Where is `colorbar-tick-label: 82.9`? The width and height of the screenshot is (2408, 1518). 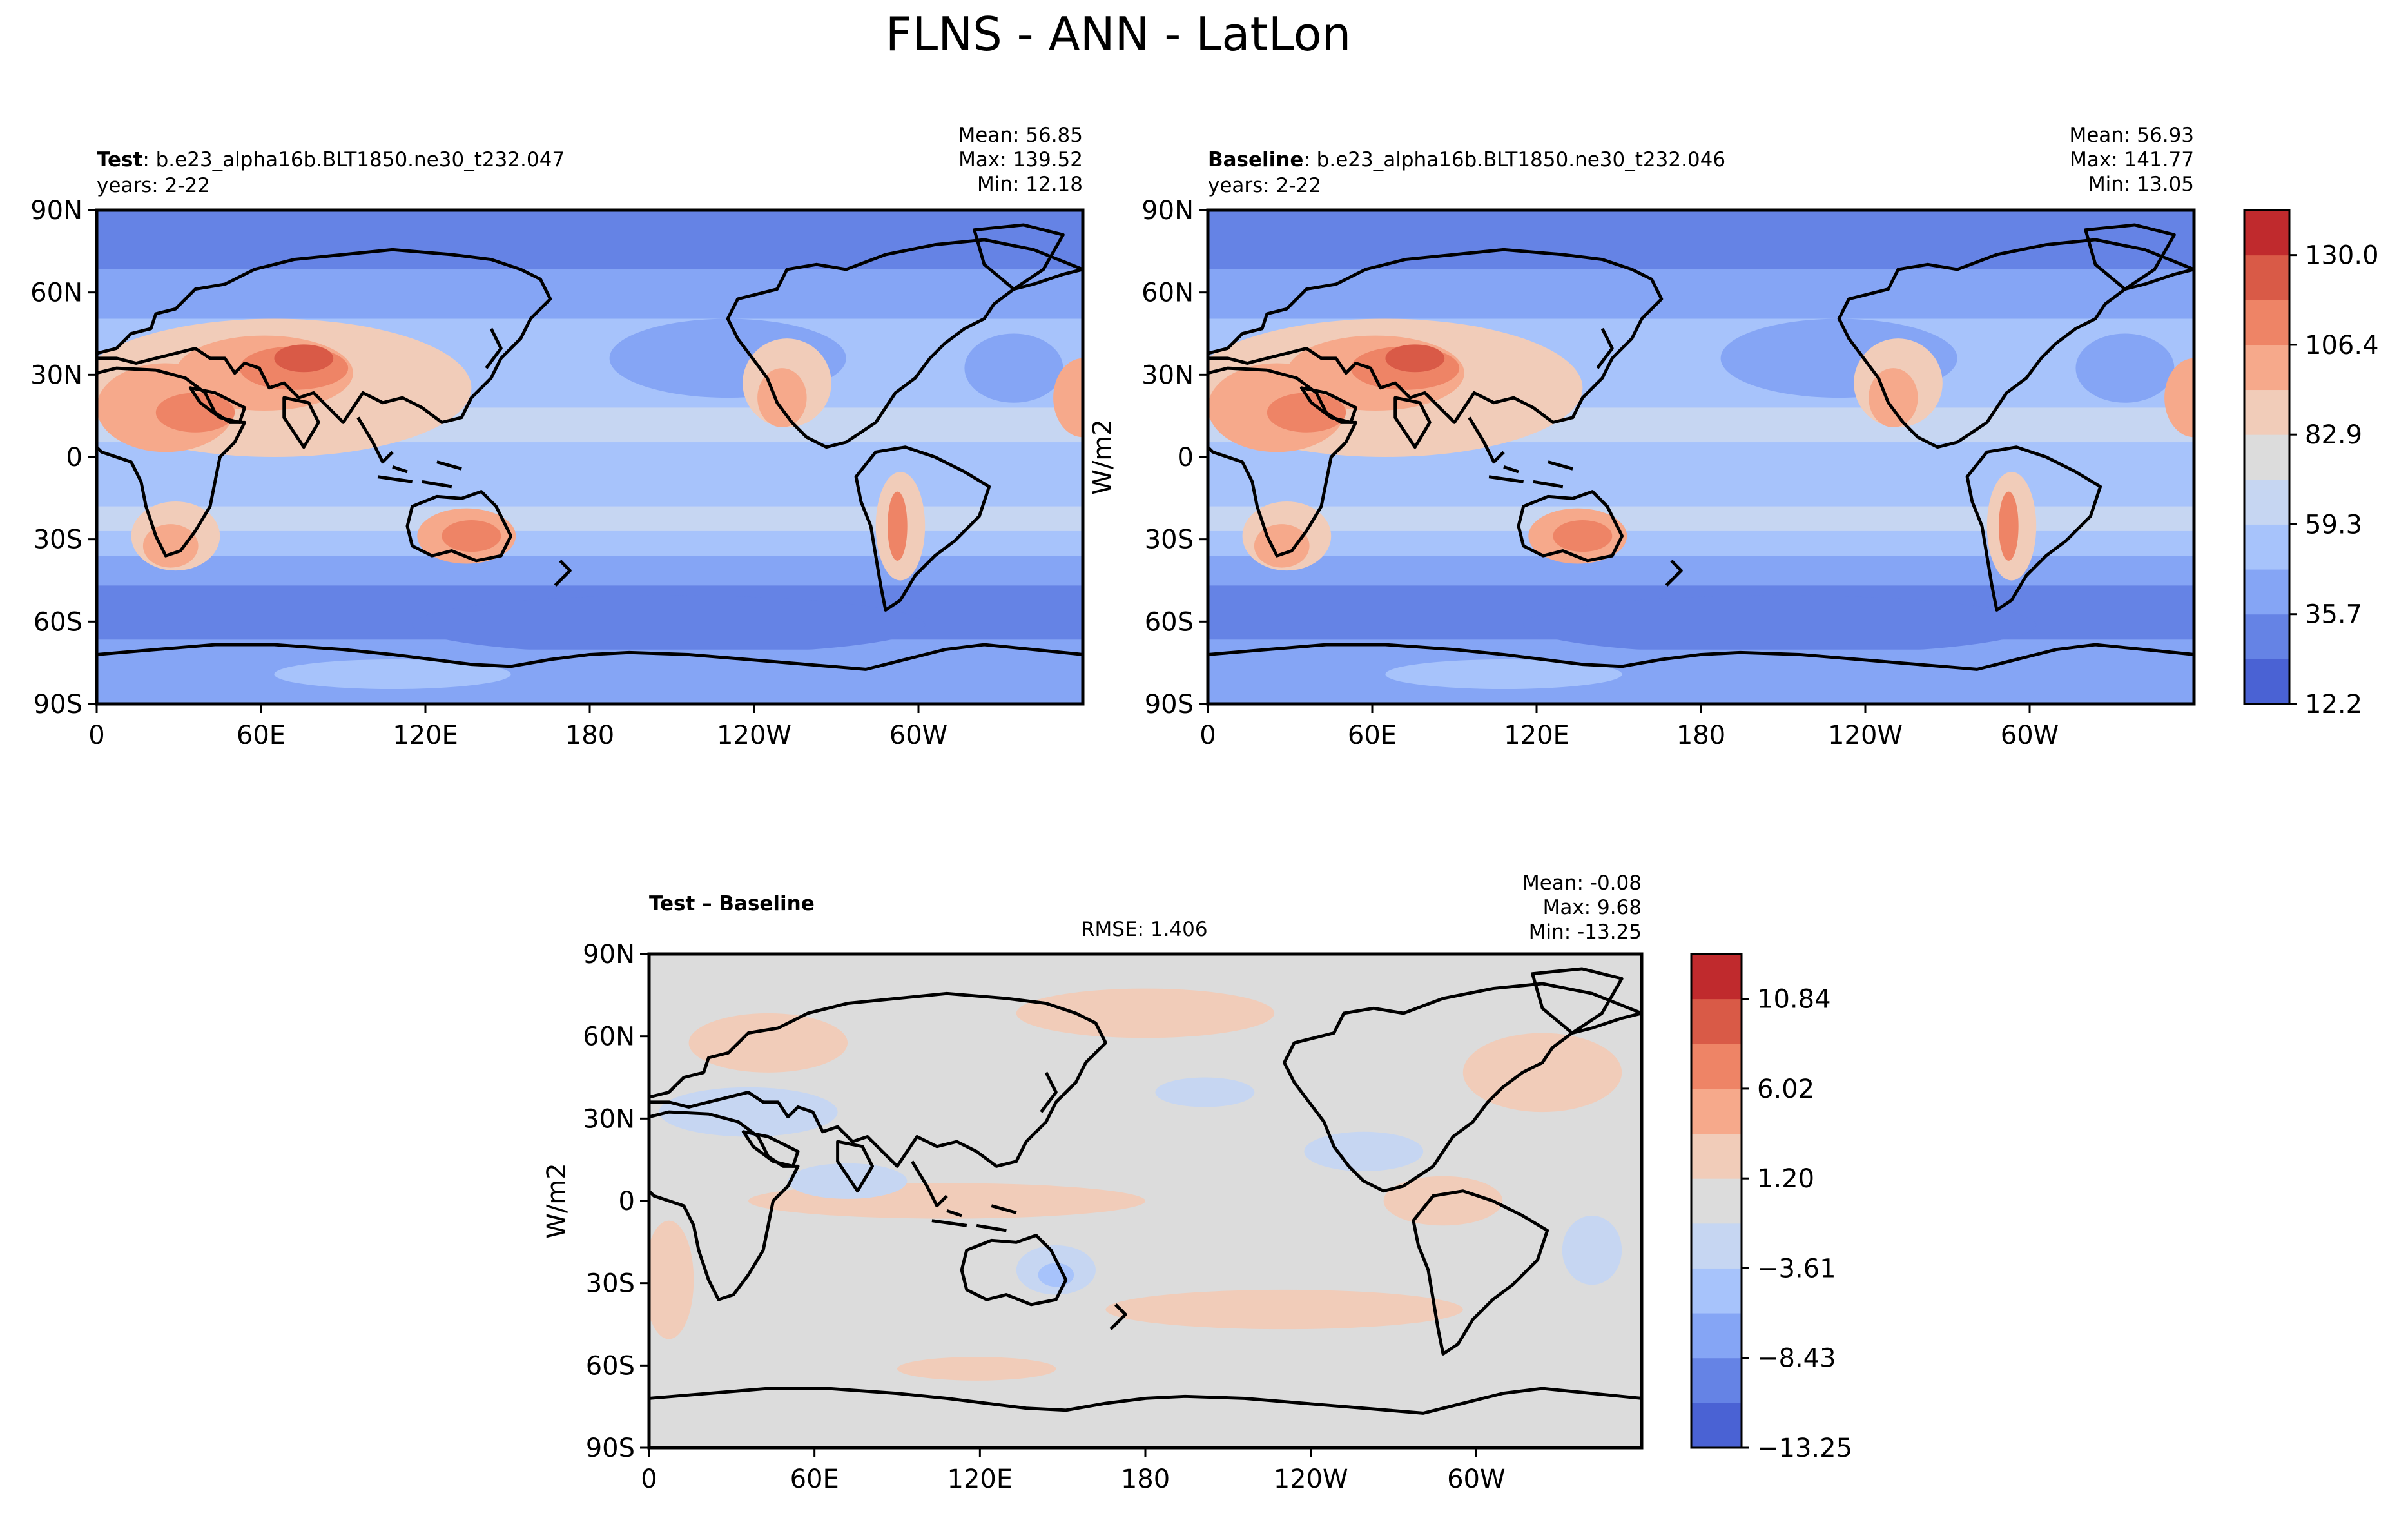
colorbar-tick-label: 82.9 is located at coordinates (2333, 435).